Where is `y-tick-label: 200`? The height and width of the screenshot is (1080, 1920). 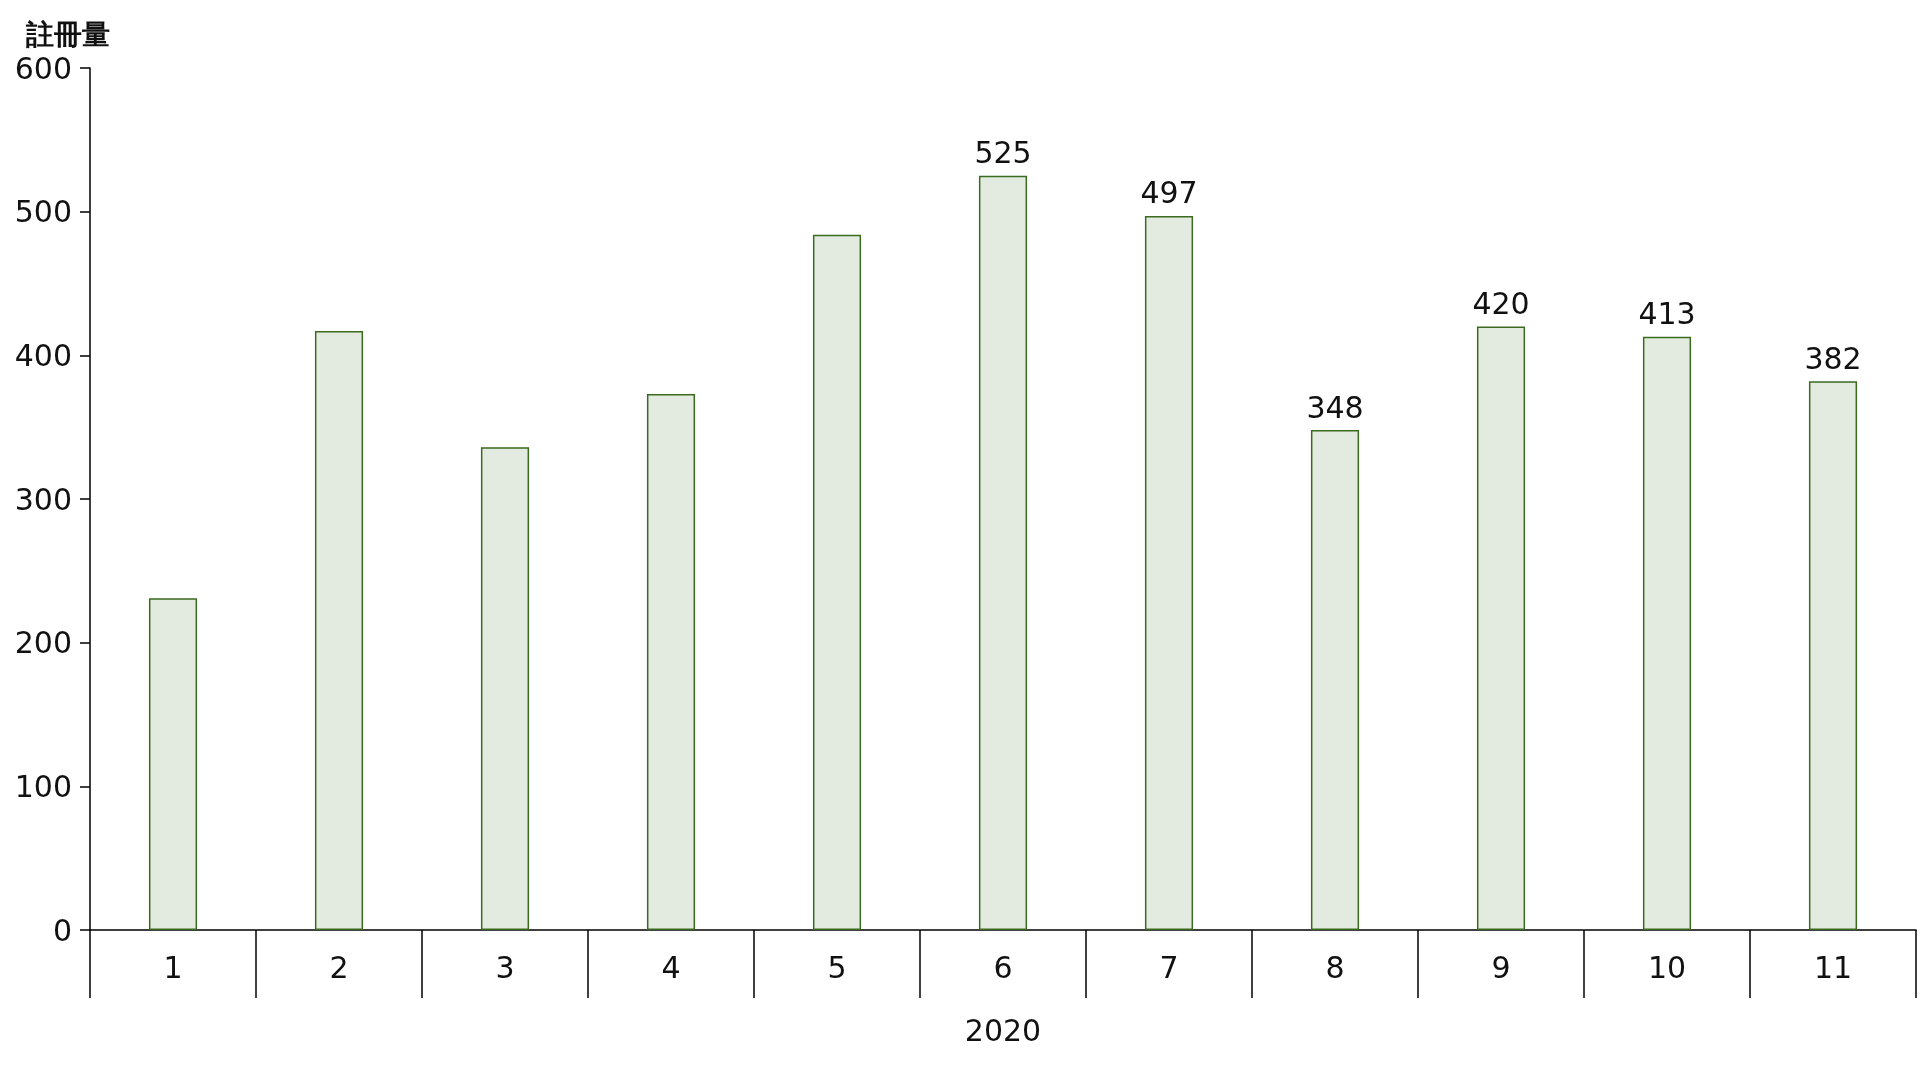
y-tick-label: 200 is located at coordinates (43, 643).